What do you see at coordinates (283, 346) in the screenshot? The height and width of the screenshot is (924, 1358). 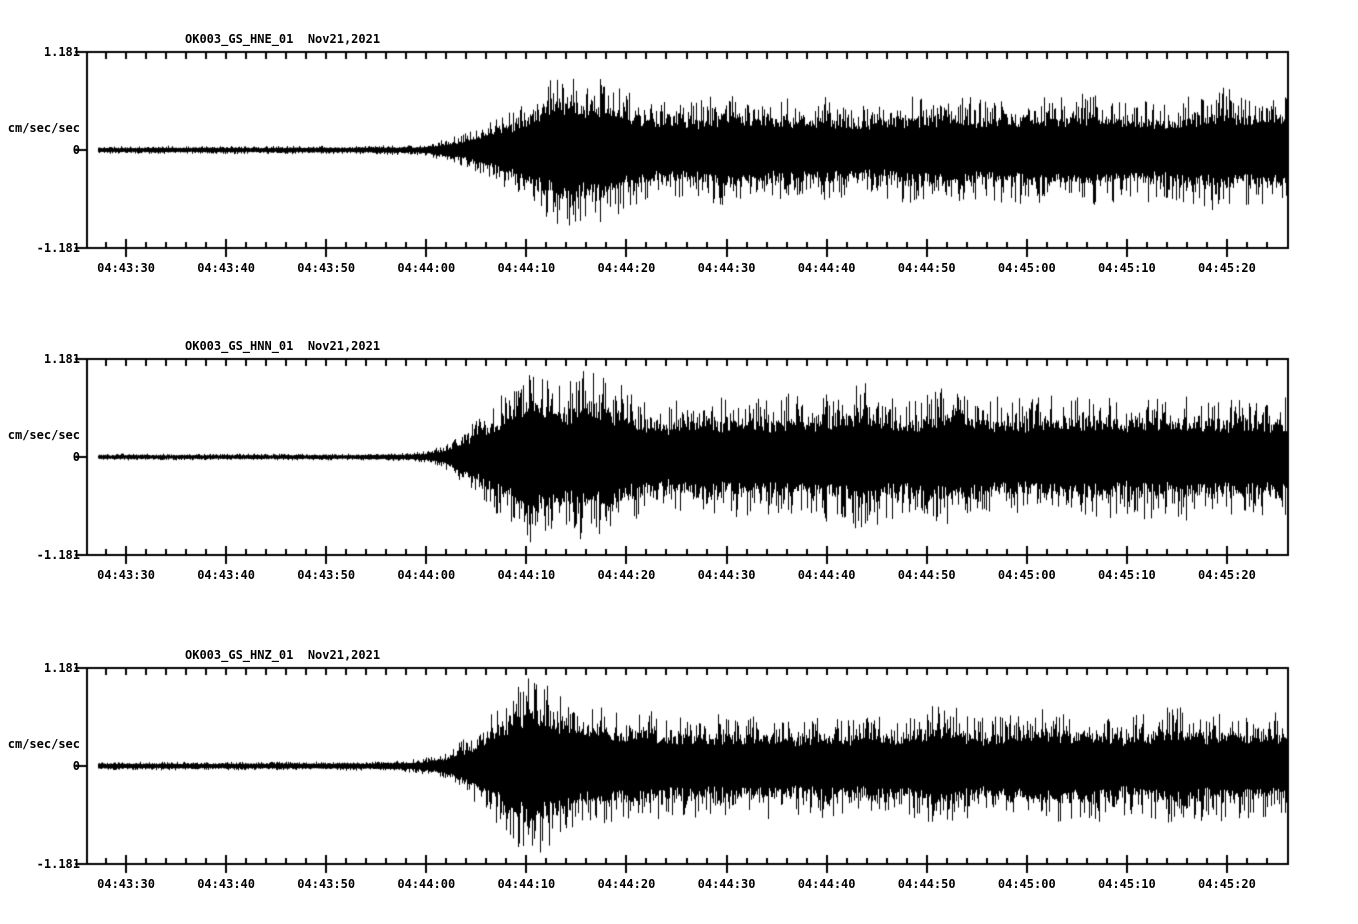 I see `trace-title: OK003_GS_HNN_01 Nov21,2021` at bounding box center [283, 346].